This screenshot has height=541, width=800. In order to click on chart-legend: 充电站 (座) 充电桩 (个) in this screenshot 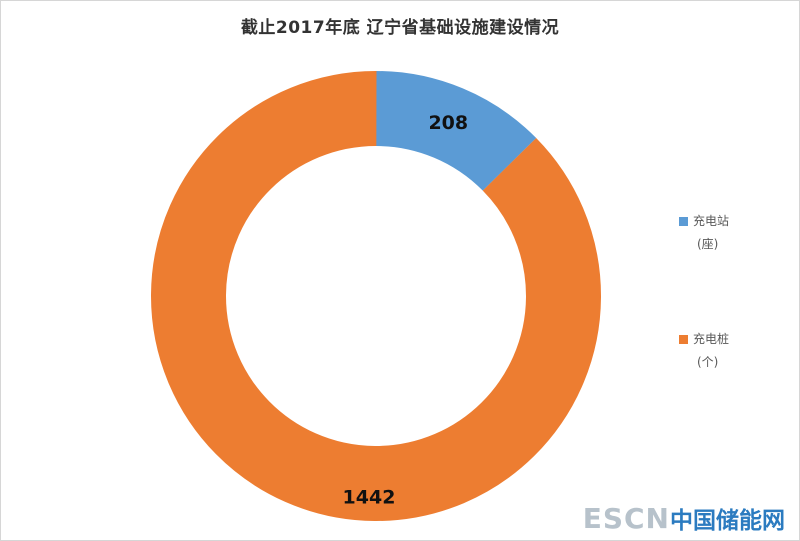, I will do `click(719, 332)`.